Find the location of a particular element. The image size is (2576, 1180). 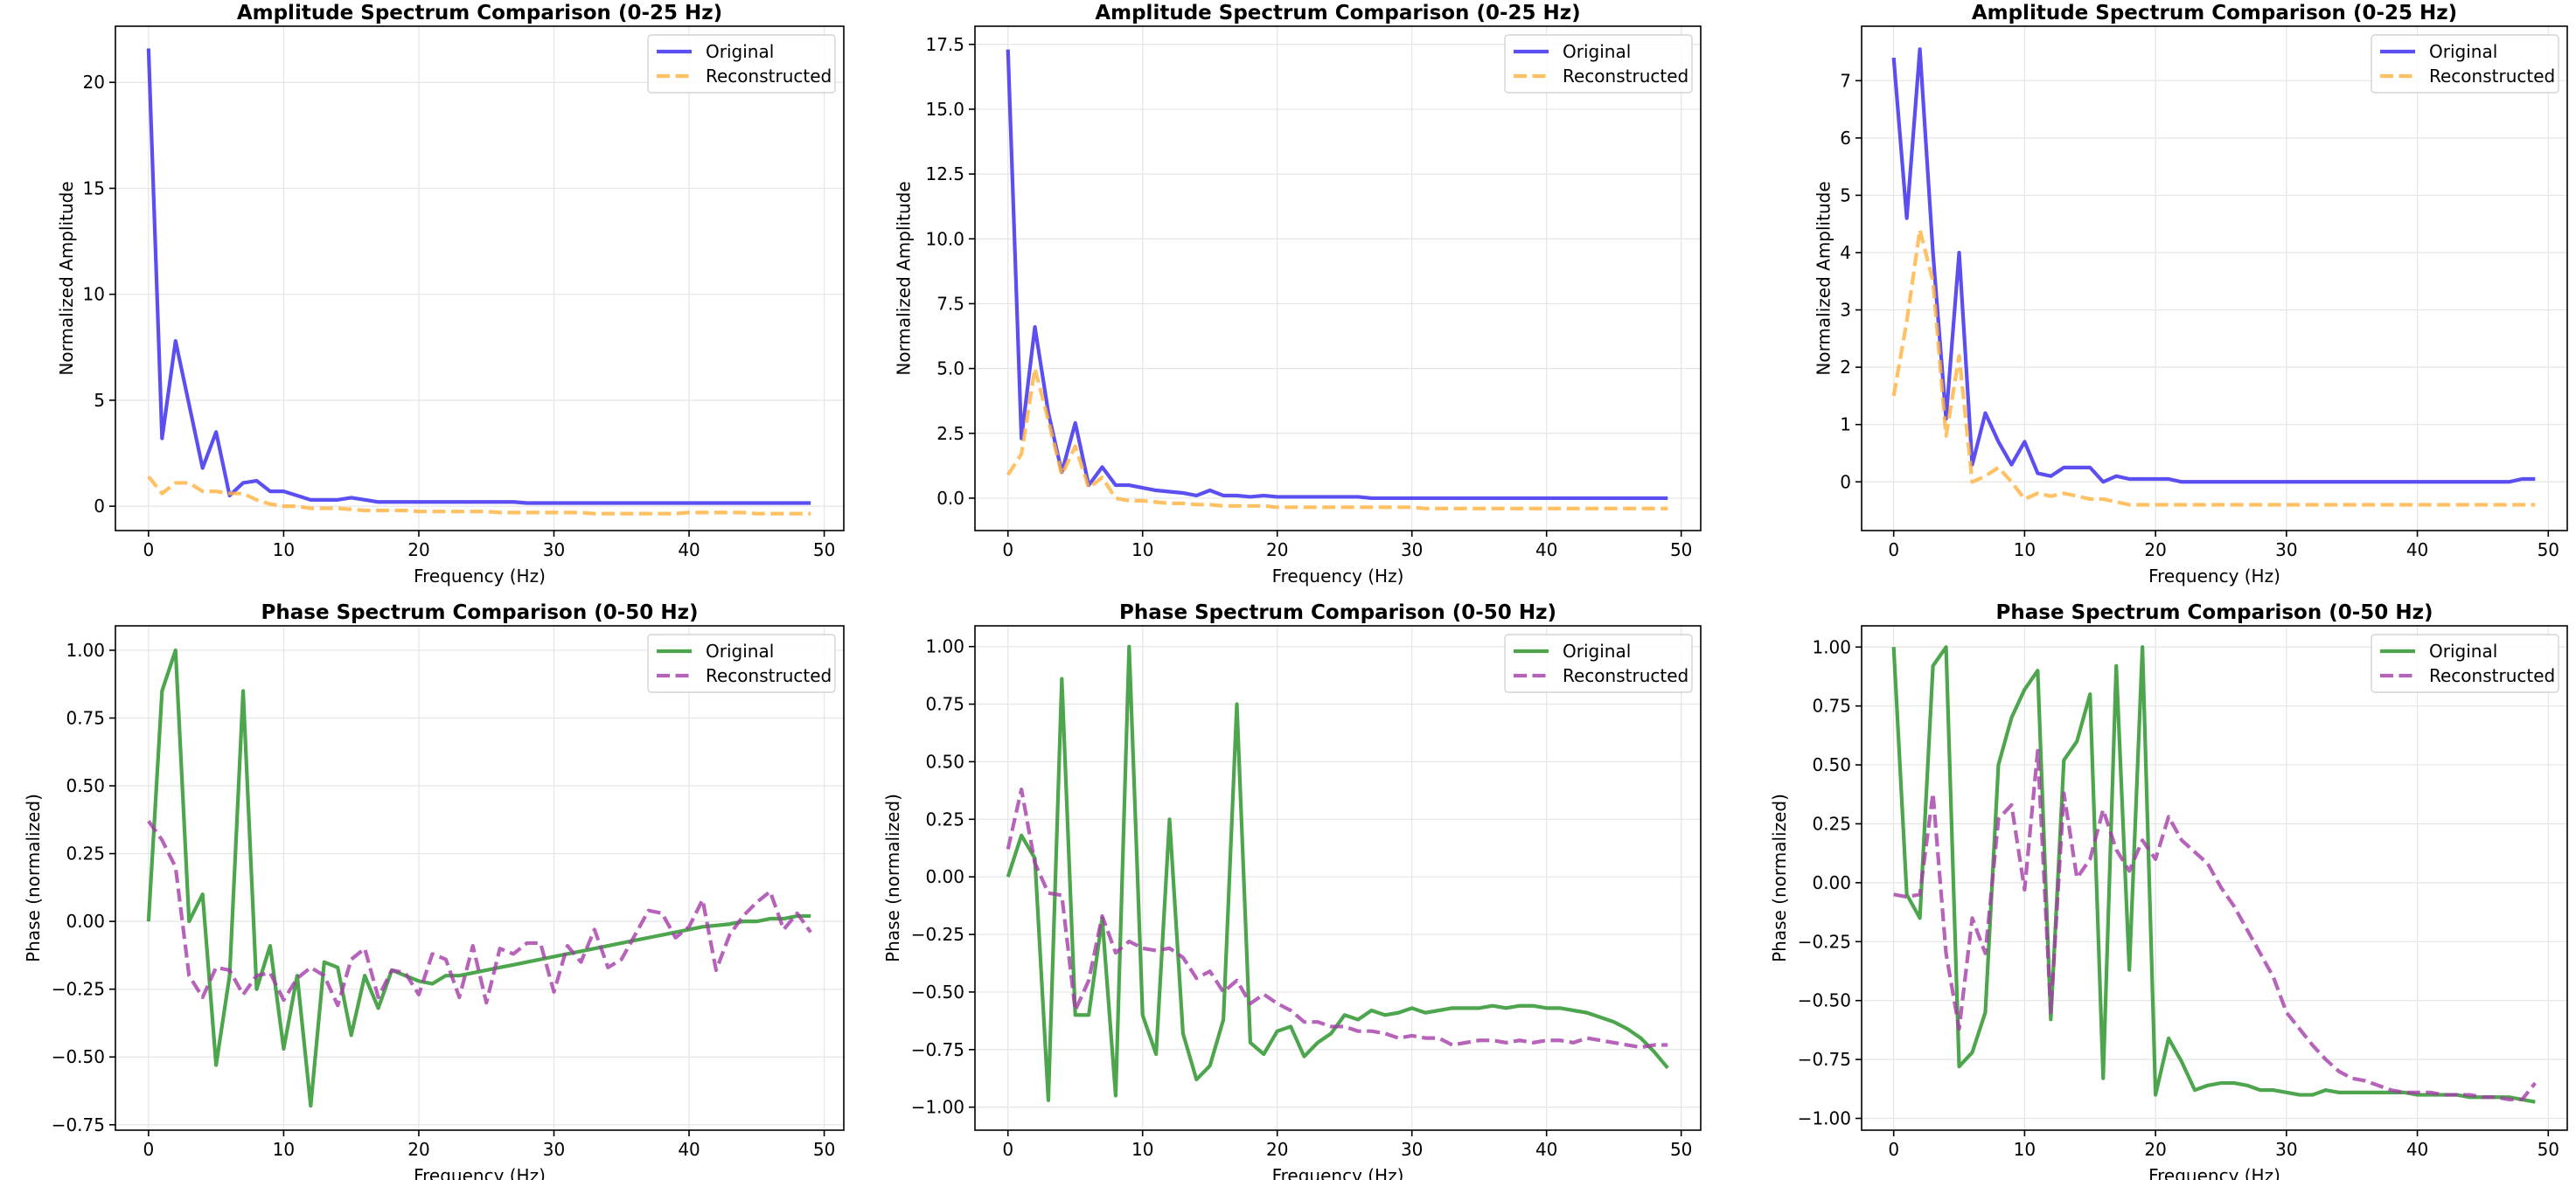

y-tick-label: 5.0 is located at coordinates (950, 369).